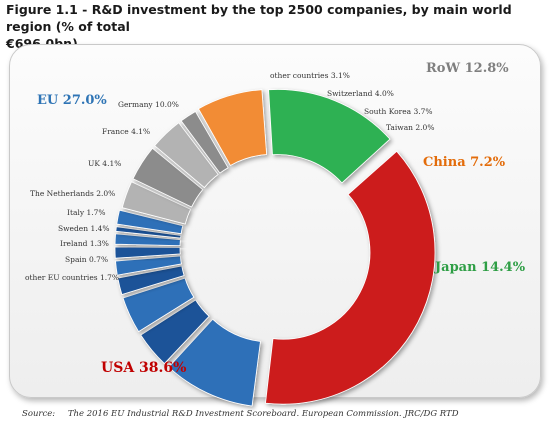 This screenshot has width=550, height=429. What do you see at coordinates (329, 136) in the screenshot?
I see `slice-japan` at bounding box center [329, 136].